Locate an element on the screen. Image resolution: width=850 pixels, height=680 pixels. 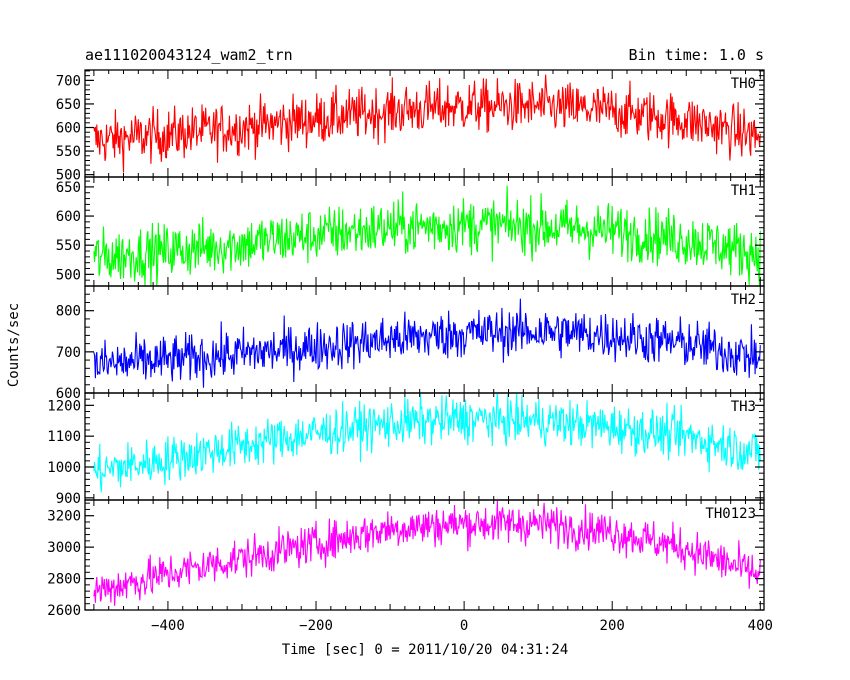
panel-label-th0123: TH0123 is located at coordinates (730, 514).